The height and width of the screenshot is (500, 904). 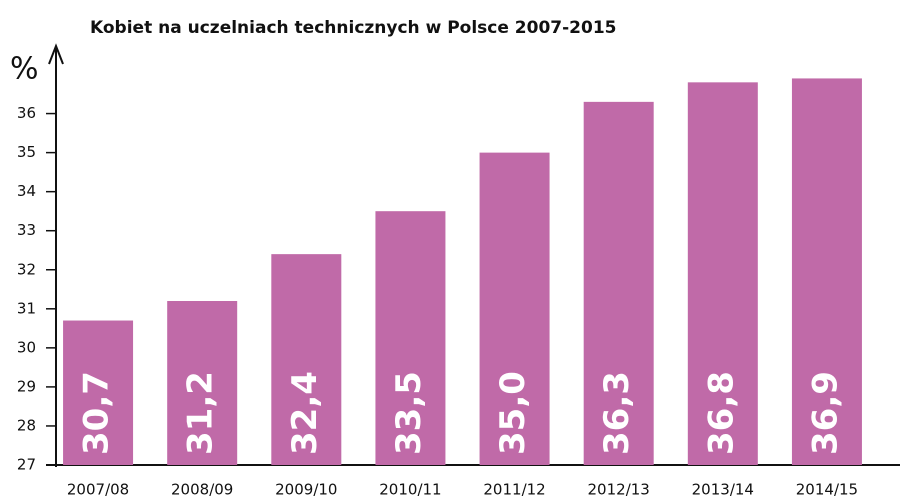 What do you see at coordinates (305, 413) in the screenshot?
I see `data-label: 32,4` at bounding box center [305, 413].